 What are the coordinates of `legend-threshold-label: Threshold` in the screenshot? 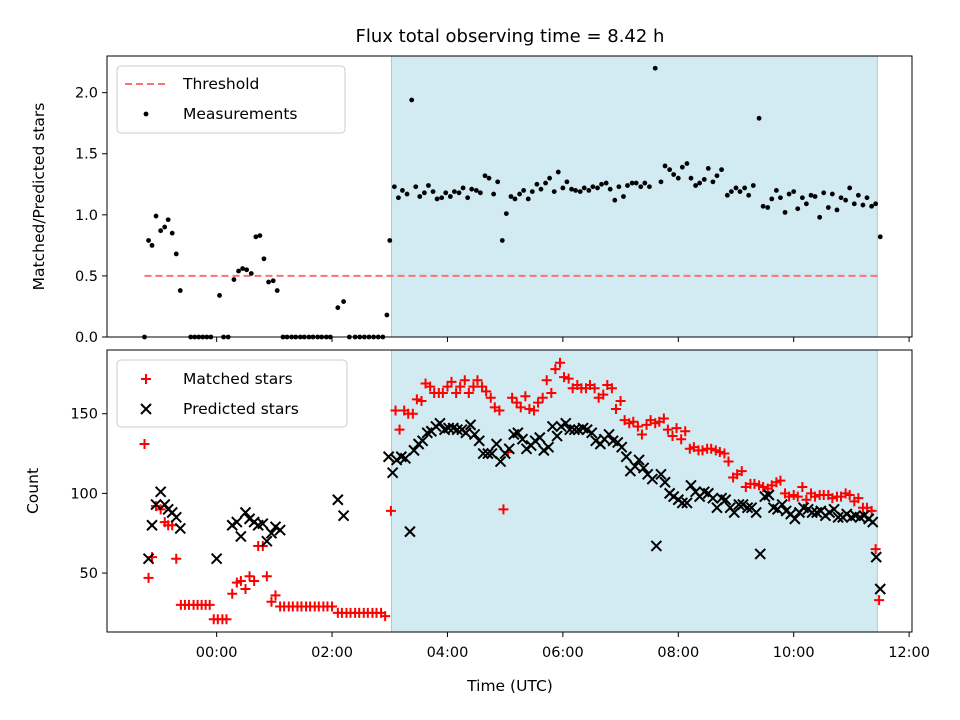 It's located at (220, 84).